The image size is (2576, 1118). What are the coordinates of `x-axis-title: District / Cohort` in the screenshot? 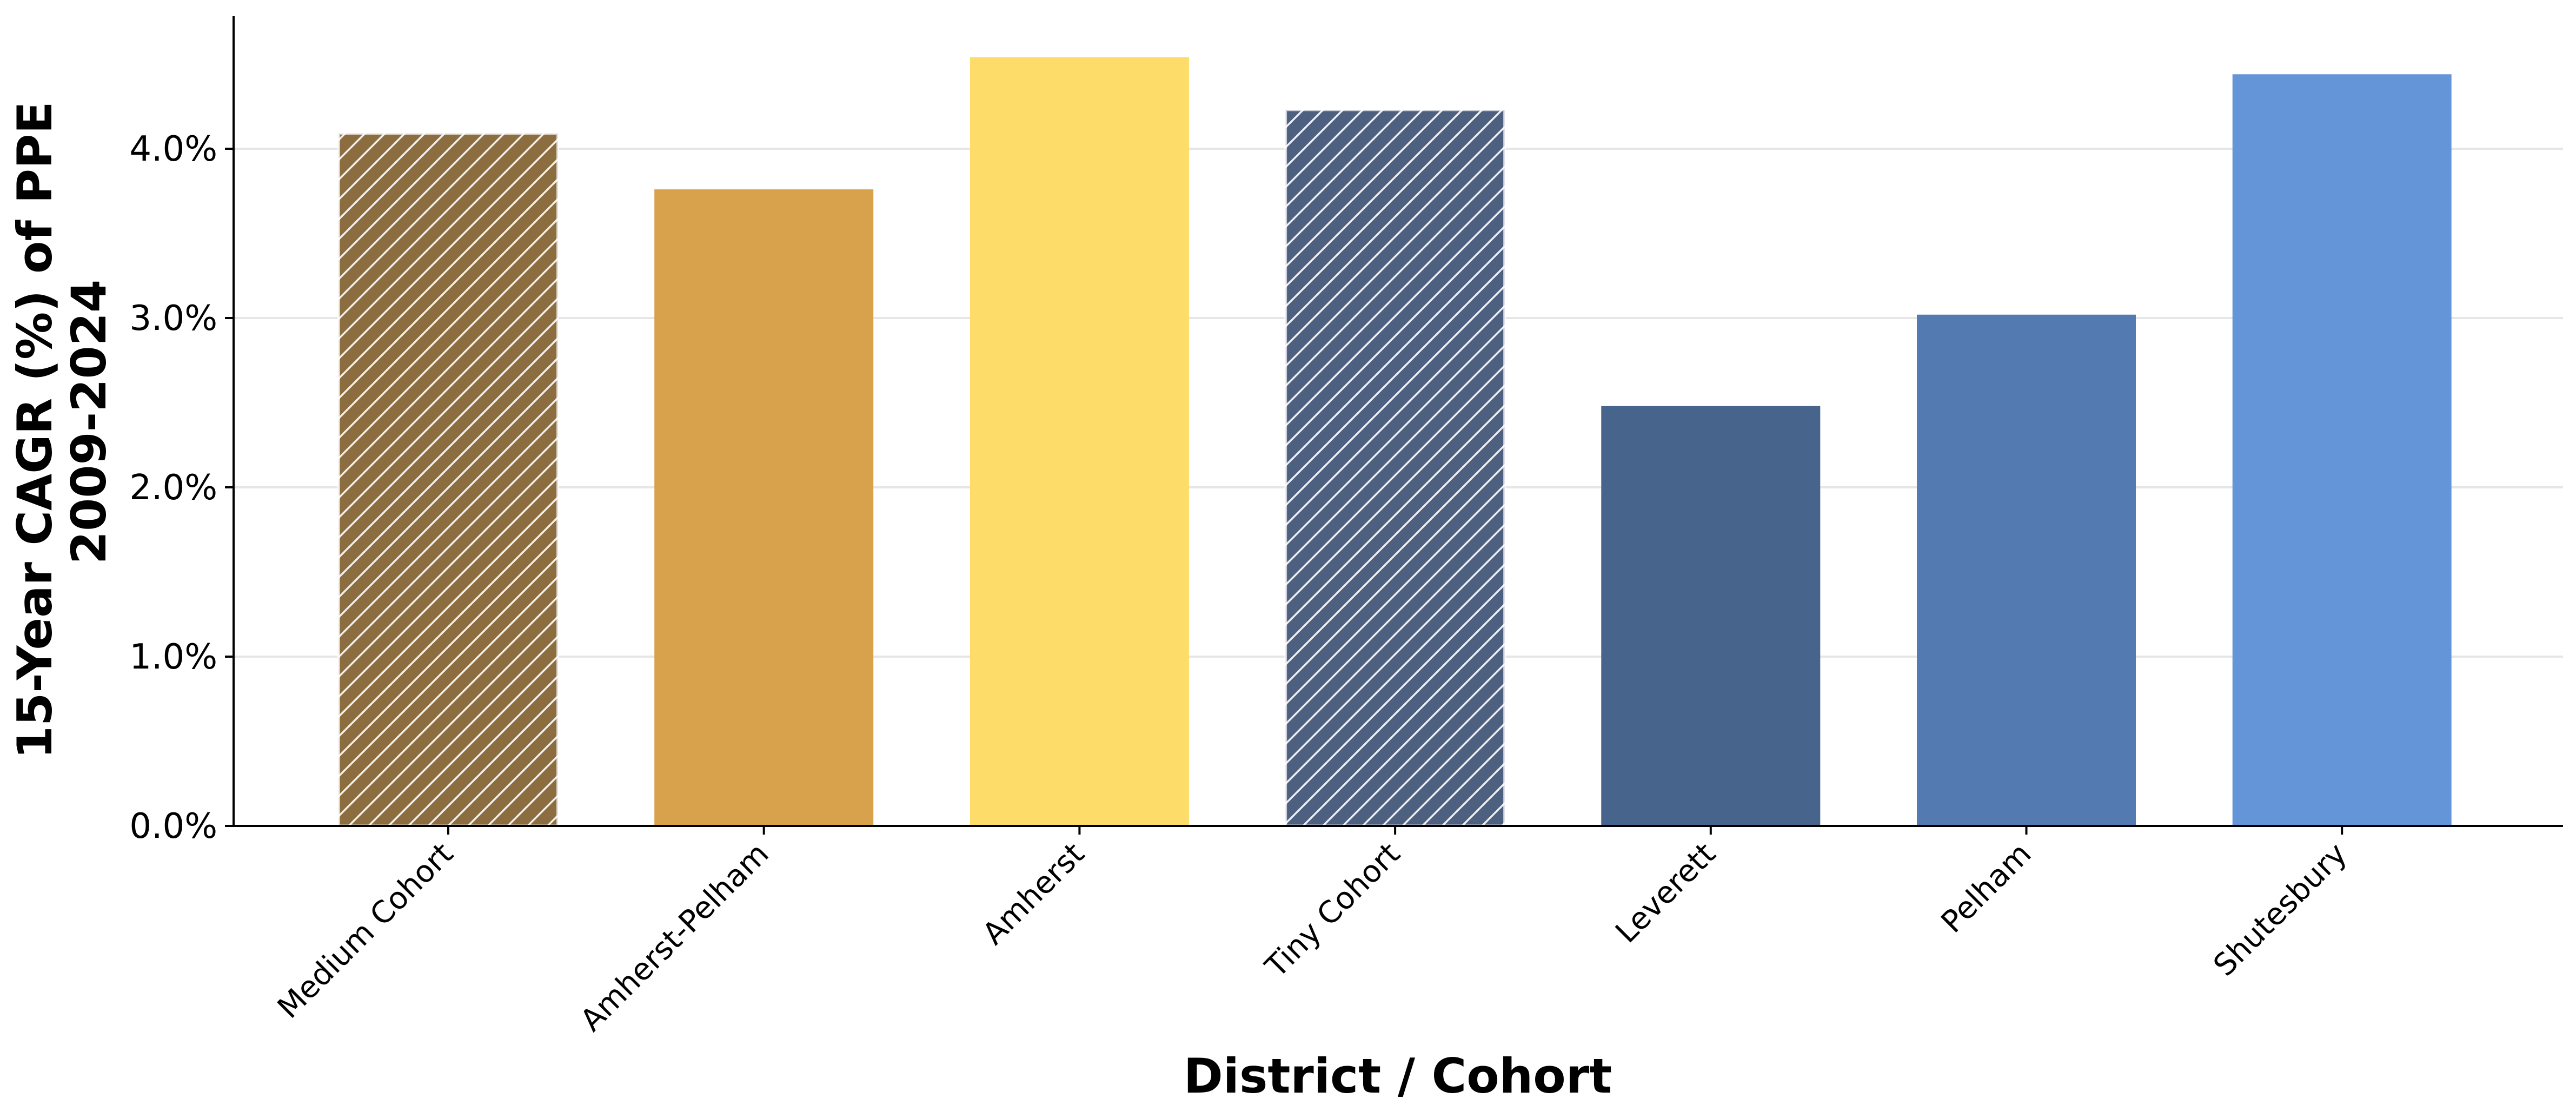 It's located at (1398, 1076).